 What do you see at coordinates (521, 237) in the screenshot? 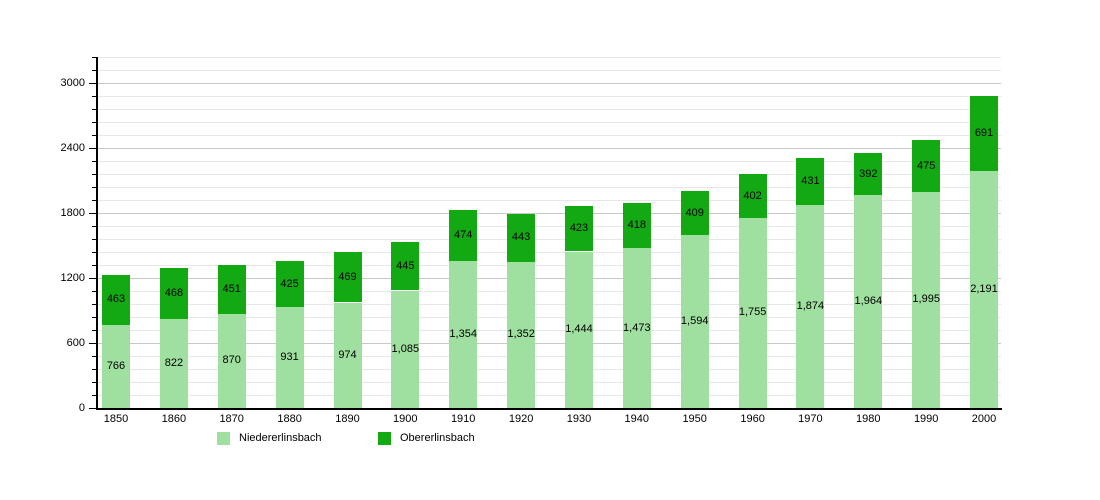
I see `bar-value-obererlinsbach: 443` at bounding box center [521, 237].